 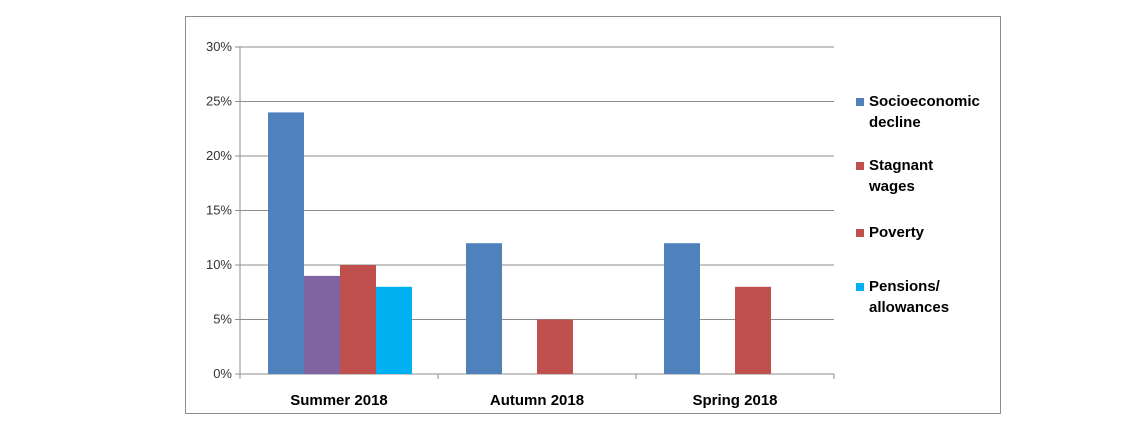 I want to click on y-tick-label: 15%, so click(x=219, y=210).